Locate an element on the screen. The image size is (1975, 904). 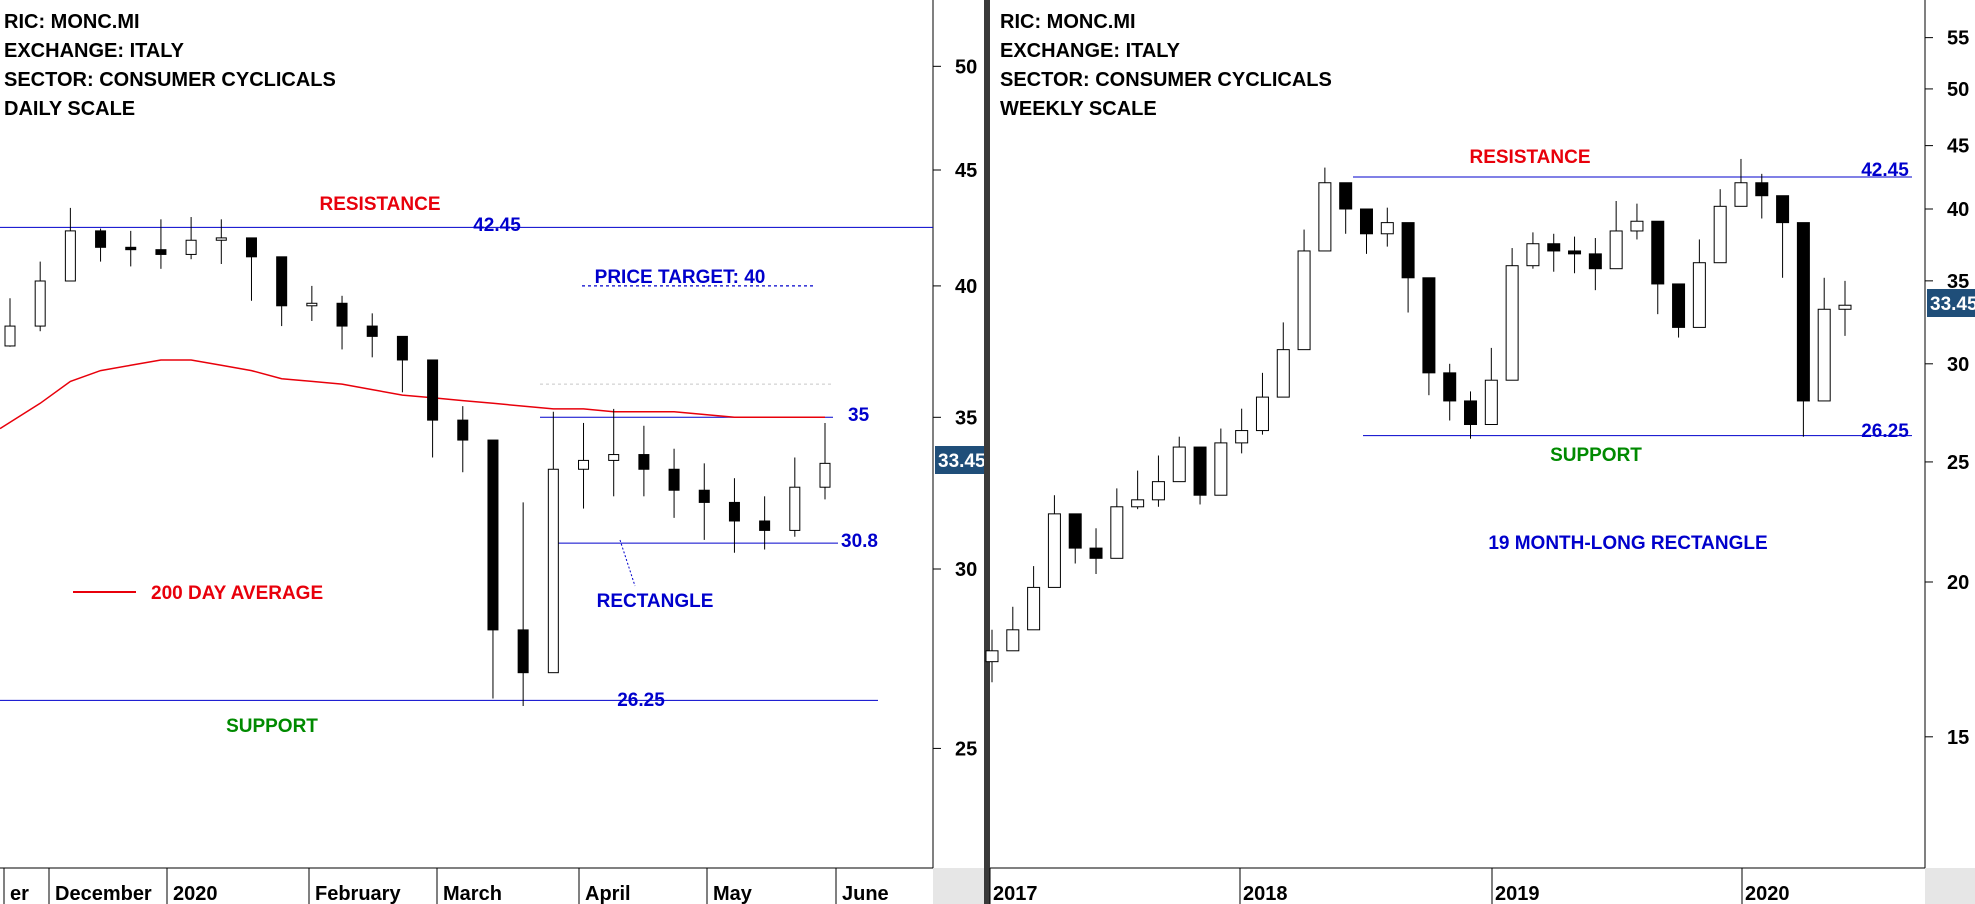
left-month-label: 2020 is located at coordinates (195, 893).